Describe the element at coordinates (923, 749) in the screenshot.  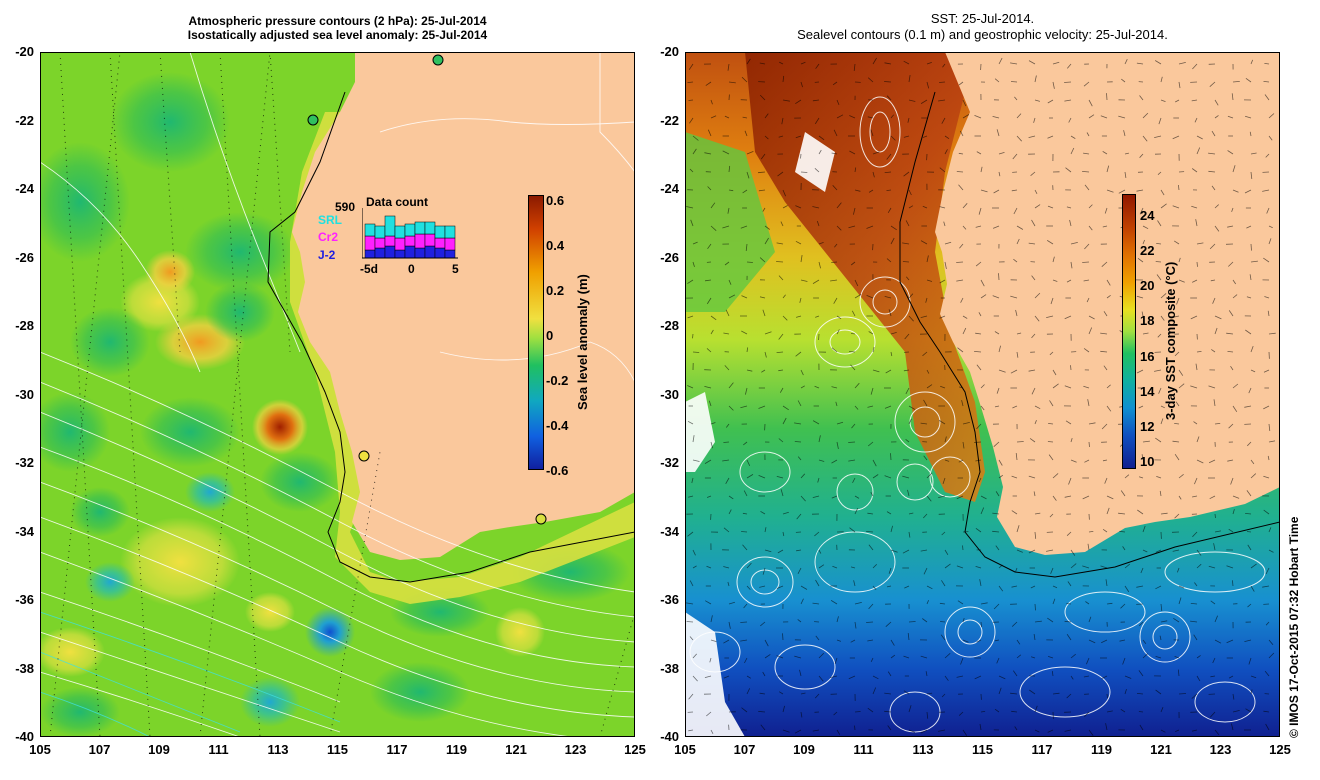
I see `lon-tick-right: 113` at that location.